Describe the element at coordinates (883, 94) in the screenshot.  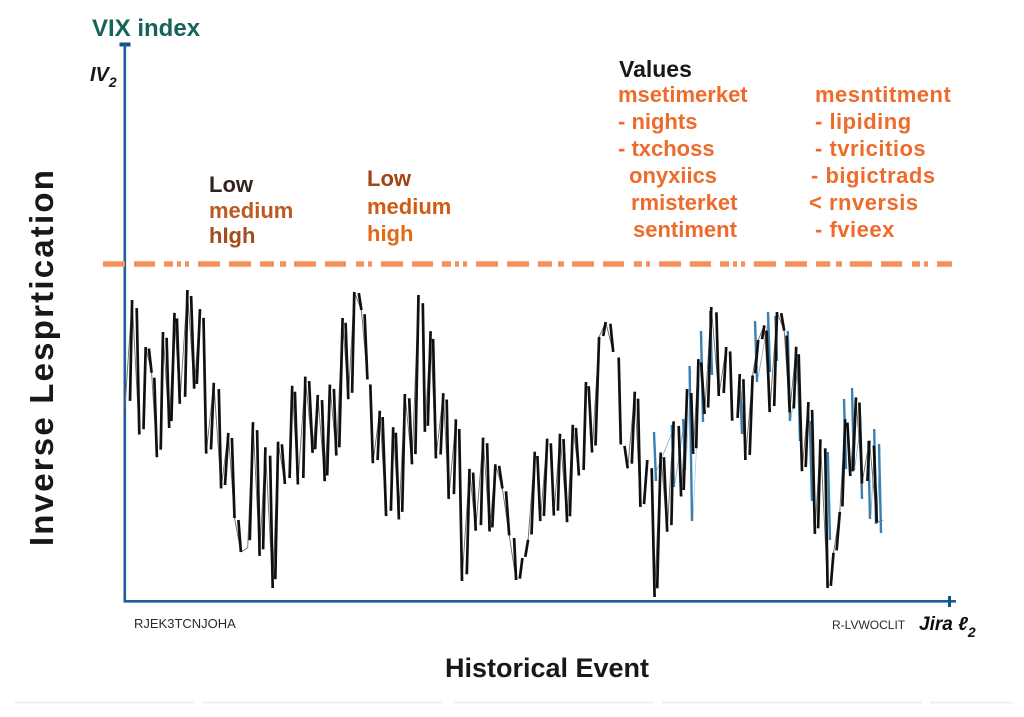
I see `svg-text: mesntitment` at that location.